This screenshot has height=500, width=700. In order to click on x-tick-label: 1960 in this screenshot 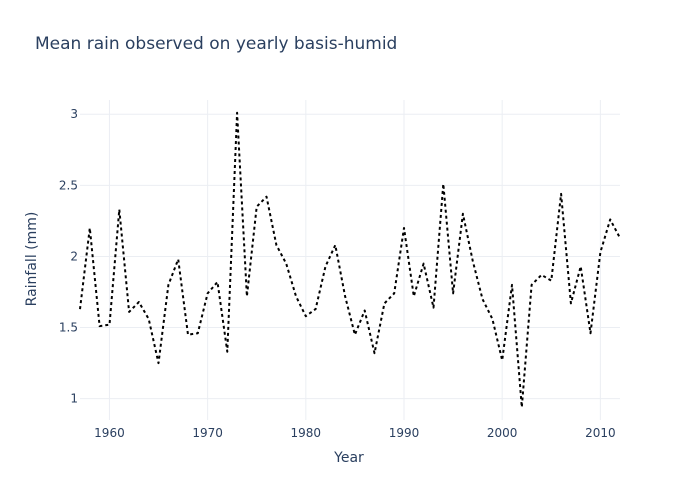, I will do `click(109, 433)`.